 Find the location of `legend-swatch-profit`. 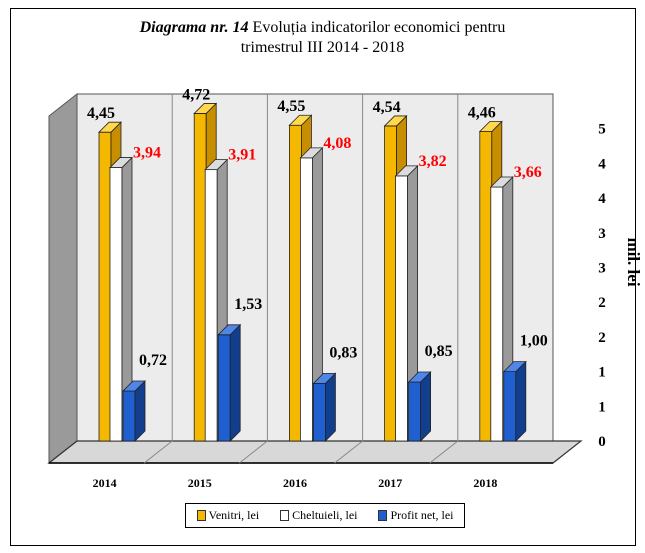

legend-swatch-profit is located at coordinates (383, 515).